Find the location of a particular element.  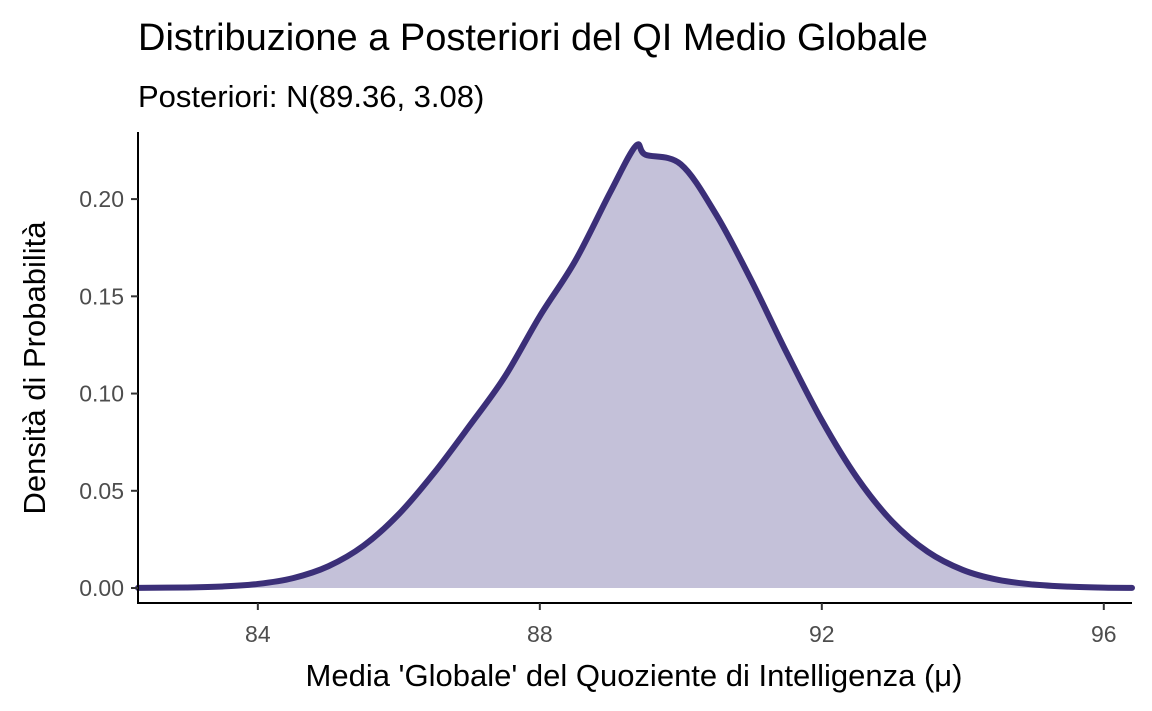

y-axis-title: Densità di Probabilità is located at coordinates (34, 368).